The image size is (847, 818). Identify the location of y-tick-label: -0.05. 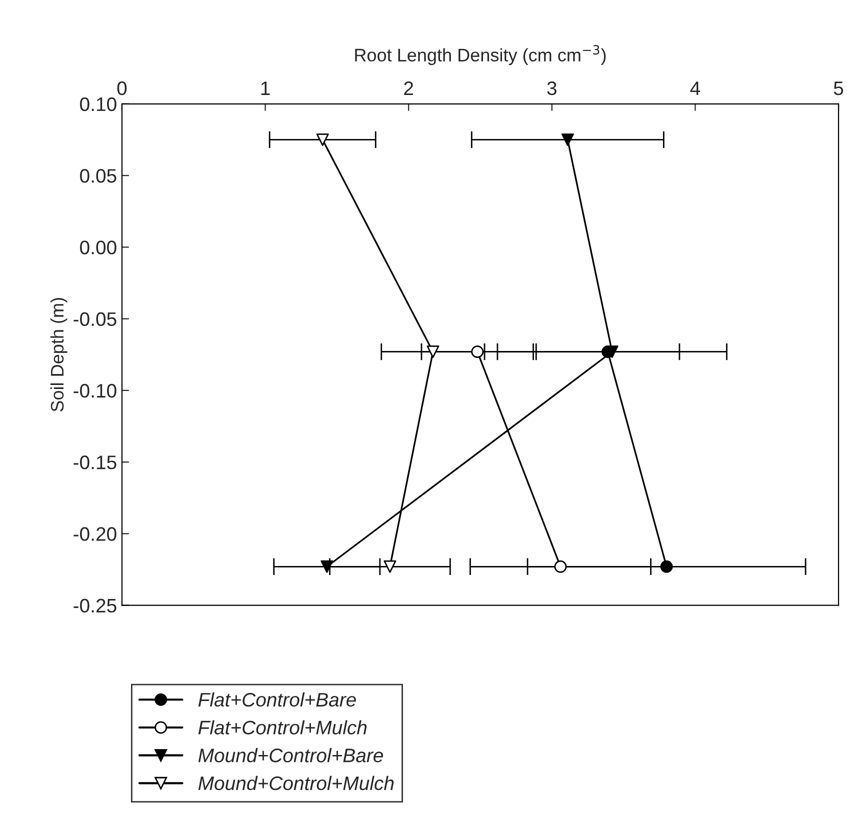
(95, 319).